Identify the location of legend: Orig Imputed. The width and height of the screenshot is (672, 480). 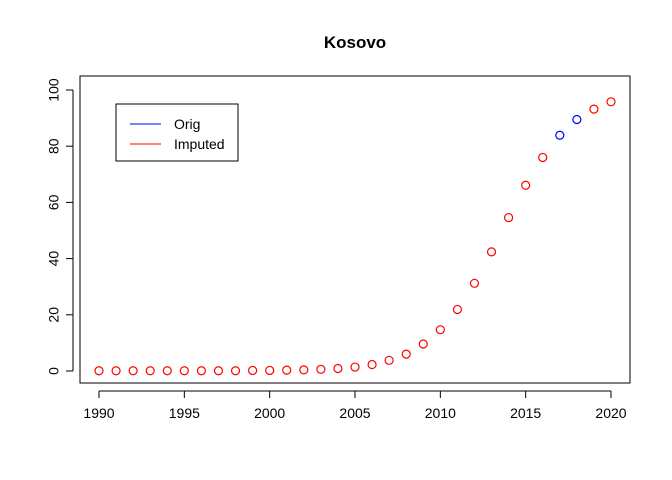
(177, 132).